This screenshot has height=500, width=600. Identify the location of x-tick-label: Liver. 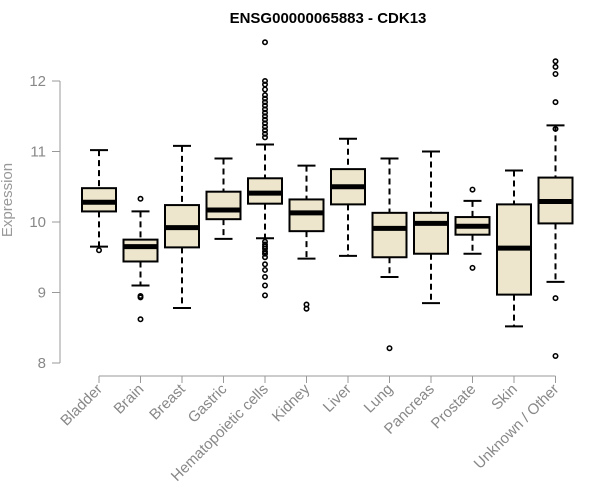
(337, 398).